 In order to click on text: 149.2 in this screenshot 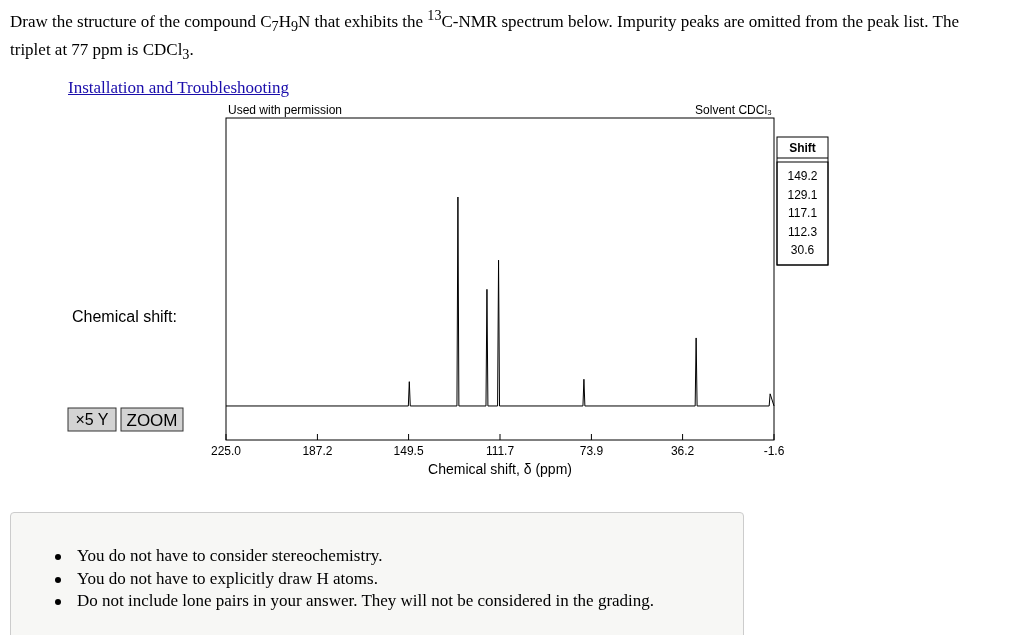, I will do `click(802, 176)`.